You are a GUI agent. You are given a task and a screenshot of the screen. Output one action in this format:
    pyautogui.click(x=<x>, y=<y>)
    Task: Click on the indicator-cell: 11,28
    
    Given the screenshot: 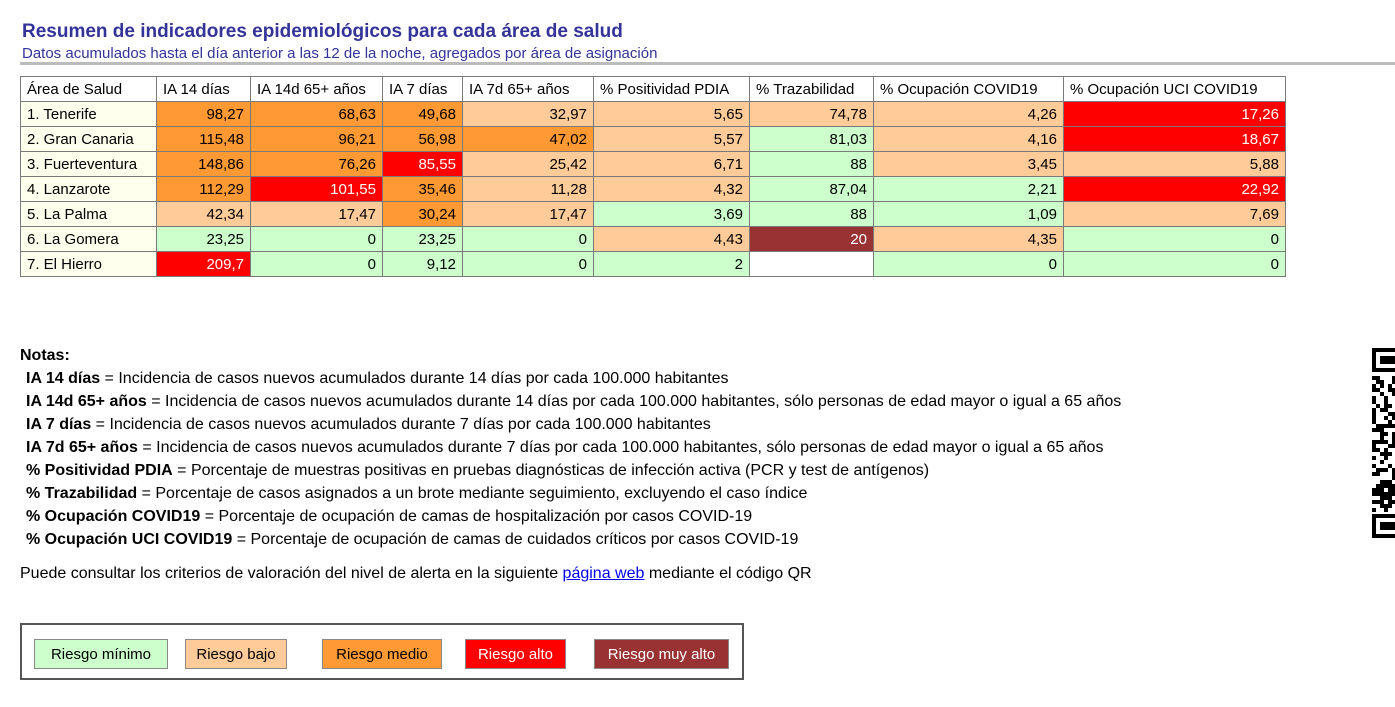 What is the action you would take?
    pyautogui.click(x=528, y=189)
    